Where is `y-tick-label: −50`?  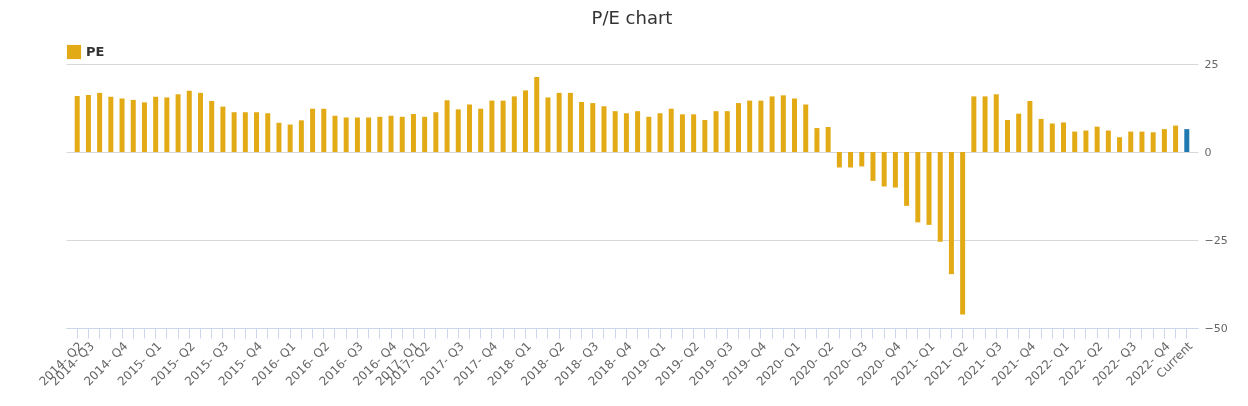
y-tick-label: −50 is located at coordinates (1216, 328).